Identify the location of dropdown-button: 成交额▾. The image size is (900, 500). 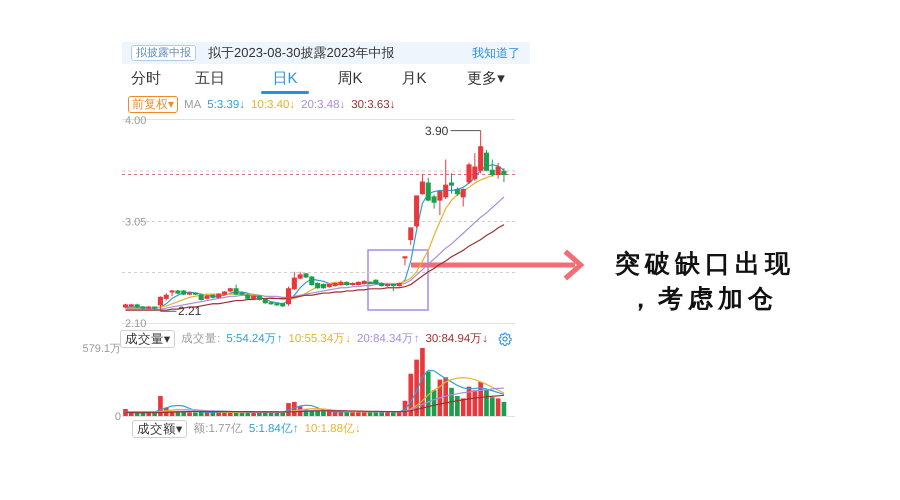
(160, 429).